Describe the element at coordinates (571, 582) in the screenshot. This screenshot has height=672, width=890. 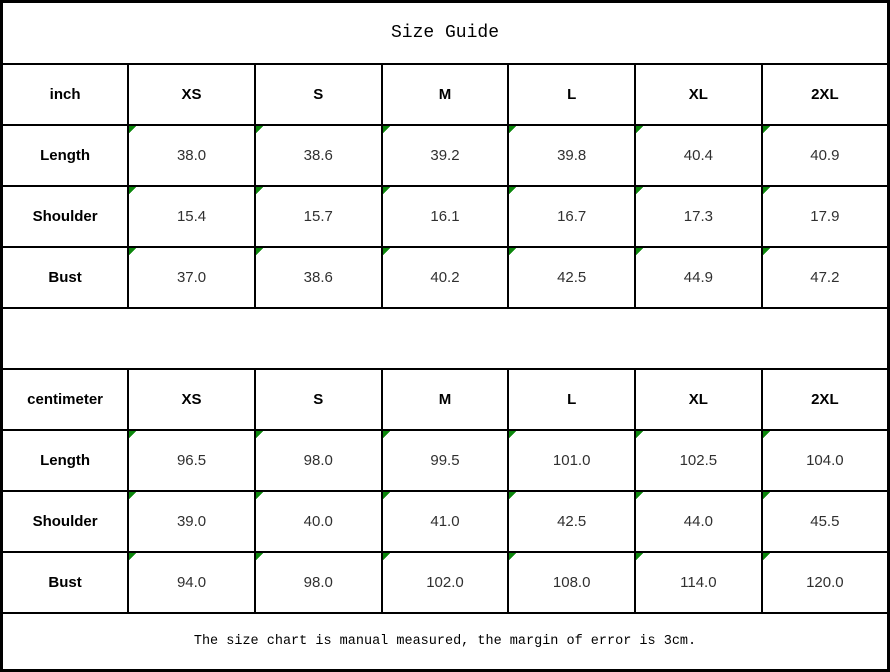
I see `cell-value: 108.0` at that location.